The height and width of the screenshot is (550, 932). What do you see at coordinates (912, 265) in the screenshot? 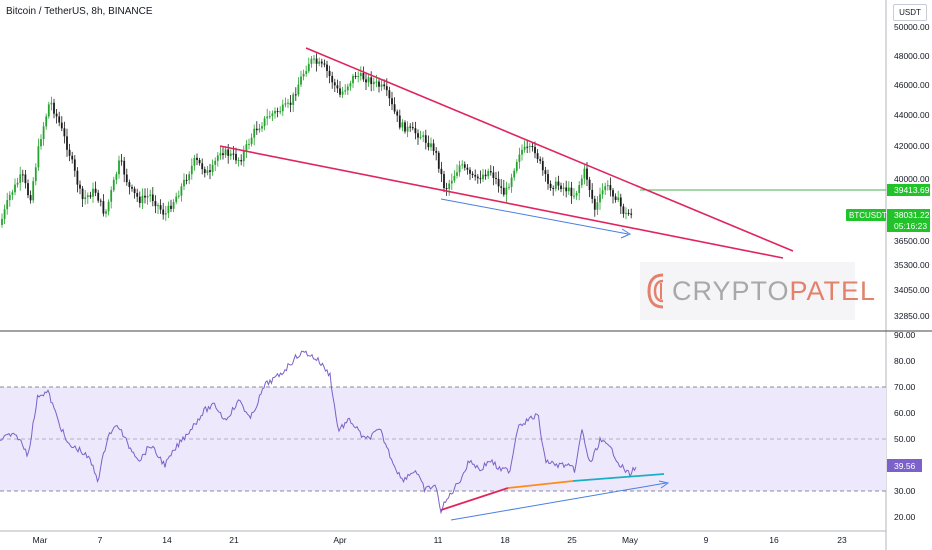
I see `price-axis-label: 35300.00` at bounding box center [912, 265].